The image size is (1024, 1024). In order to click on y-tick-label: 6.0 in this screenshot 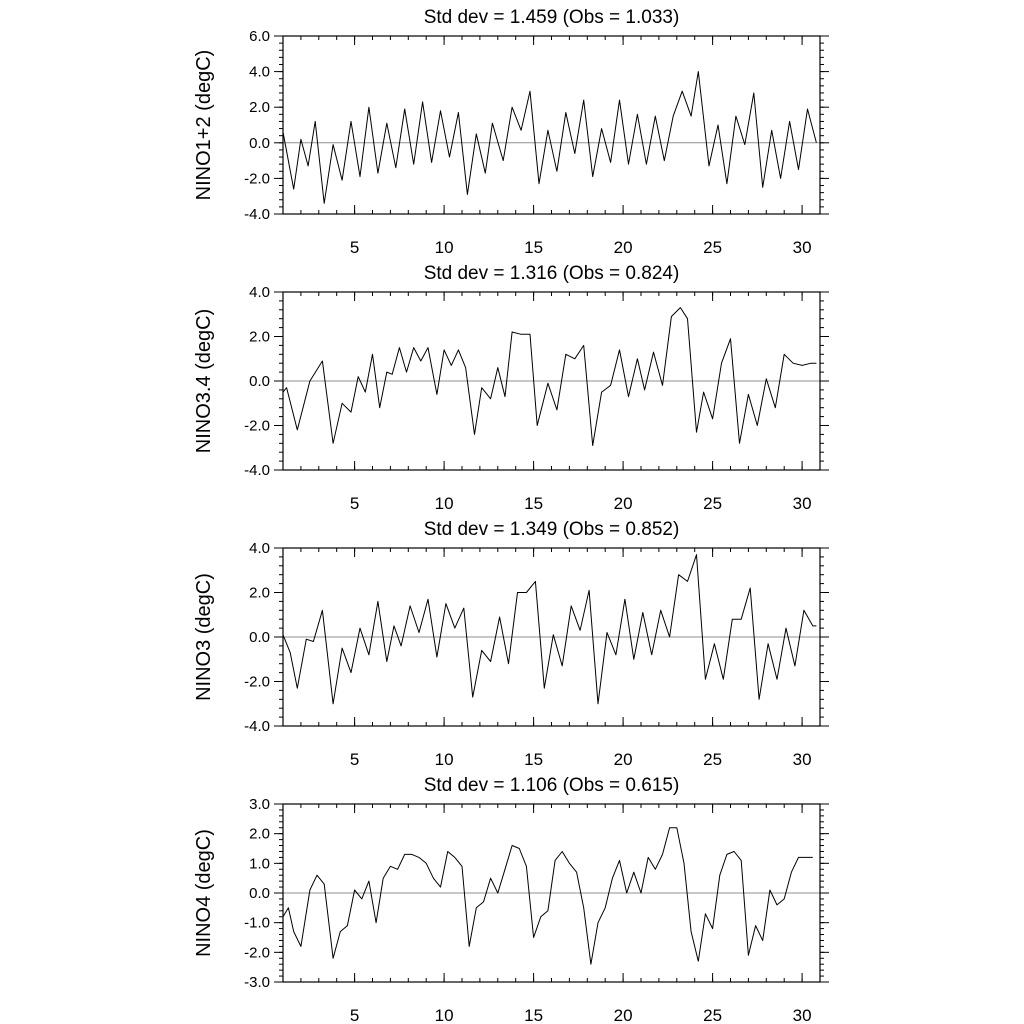, I will do `click(259, 36)`.